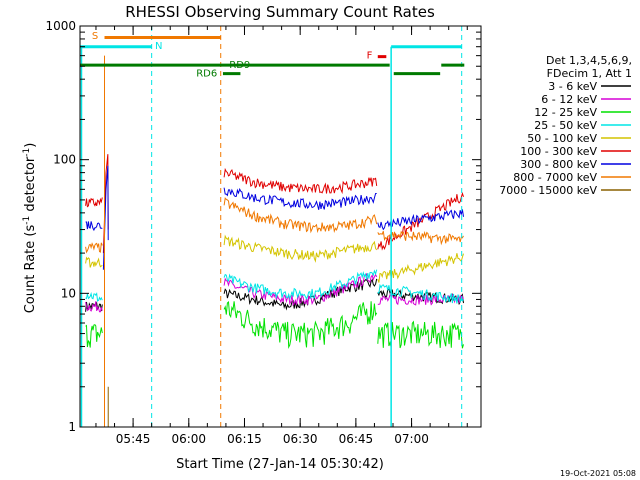 This screenshot has height=480, width=640. I want to click on legend-label-2: 12 - 25 keV, so click(565, 112).